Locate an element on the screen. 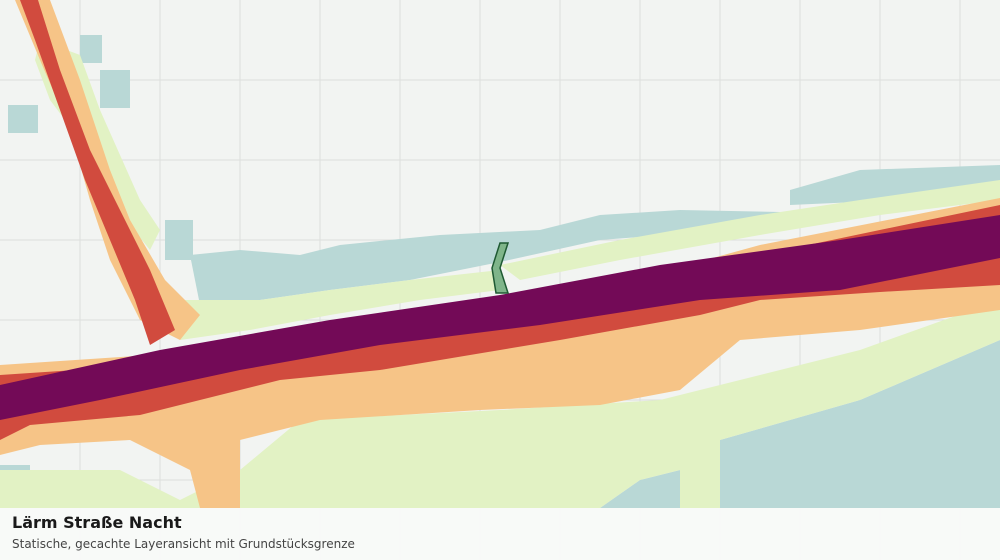  layer-title: Lärm Straße Nacht is located at coordinates (97, 522).